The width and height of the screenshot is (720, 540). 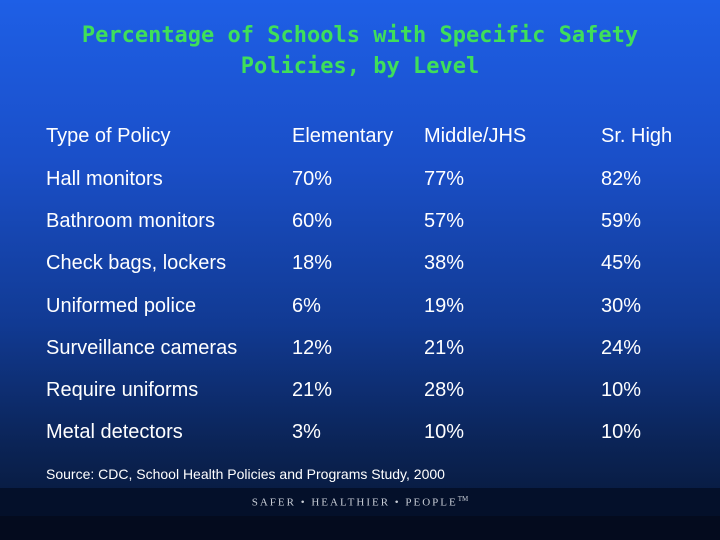 What do you see at coordinates (444, 390) in the screenshot?
I see `middle-cell: 28%` at bounding box center [444, 390].